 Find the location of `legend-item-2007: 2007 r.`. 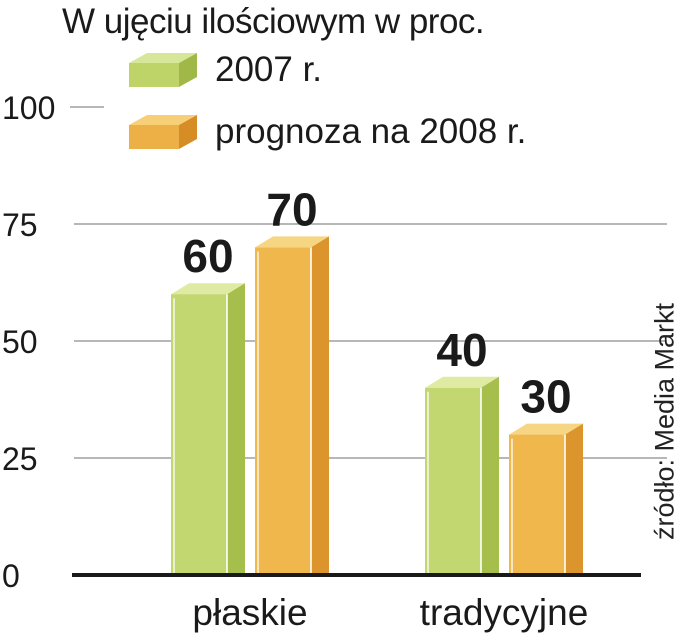

legend-item-2007: 2007 r. is located at coordinates (223, 70).